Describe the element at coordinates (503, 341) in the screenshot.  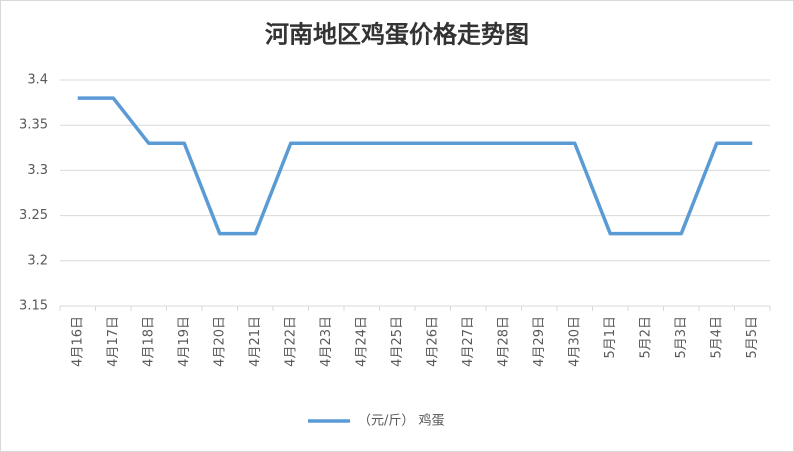
I see `x-tick-label: 4月28日` at that location.